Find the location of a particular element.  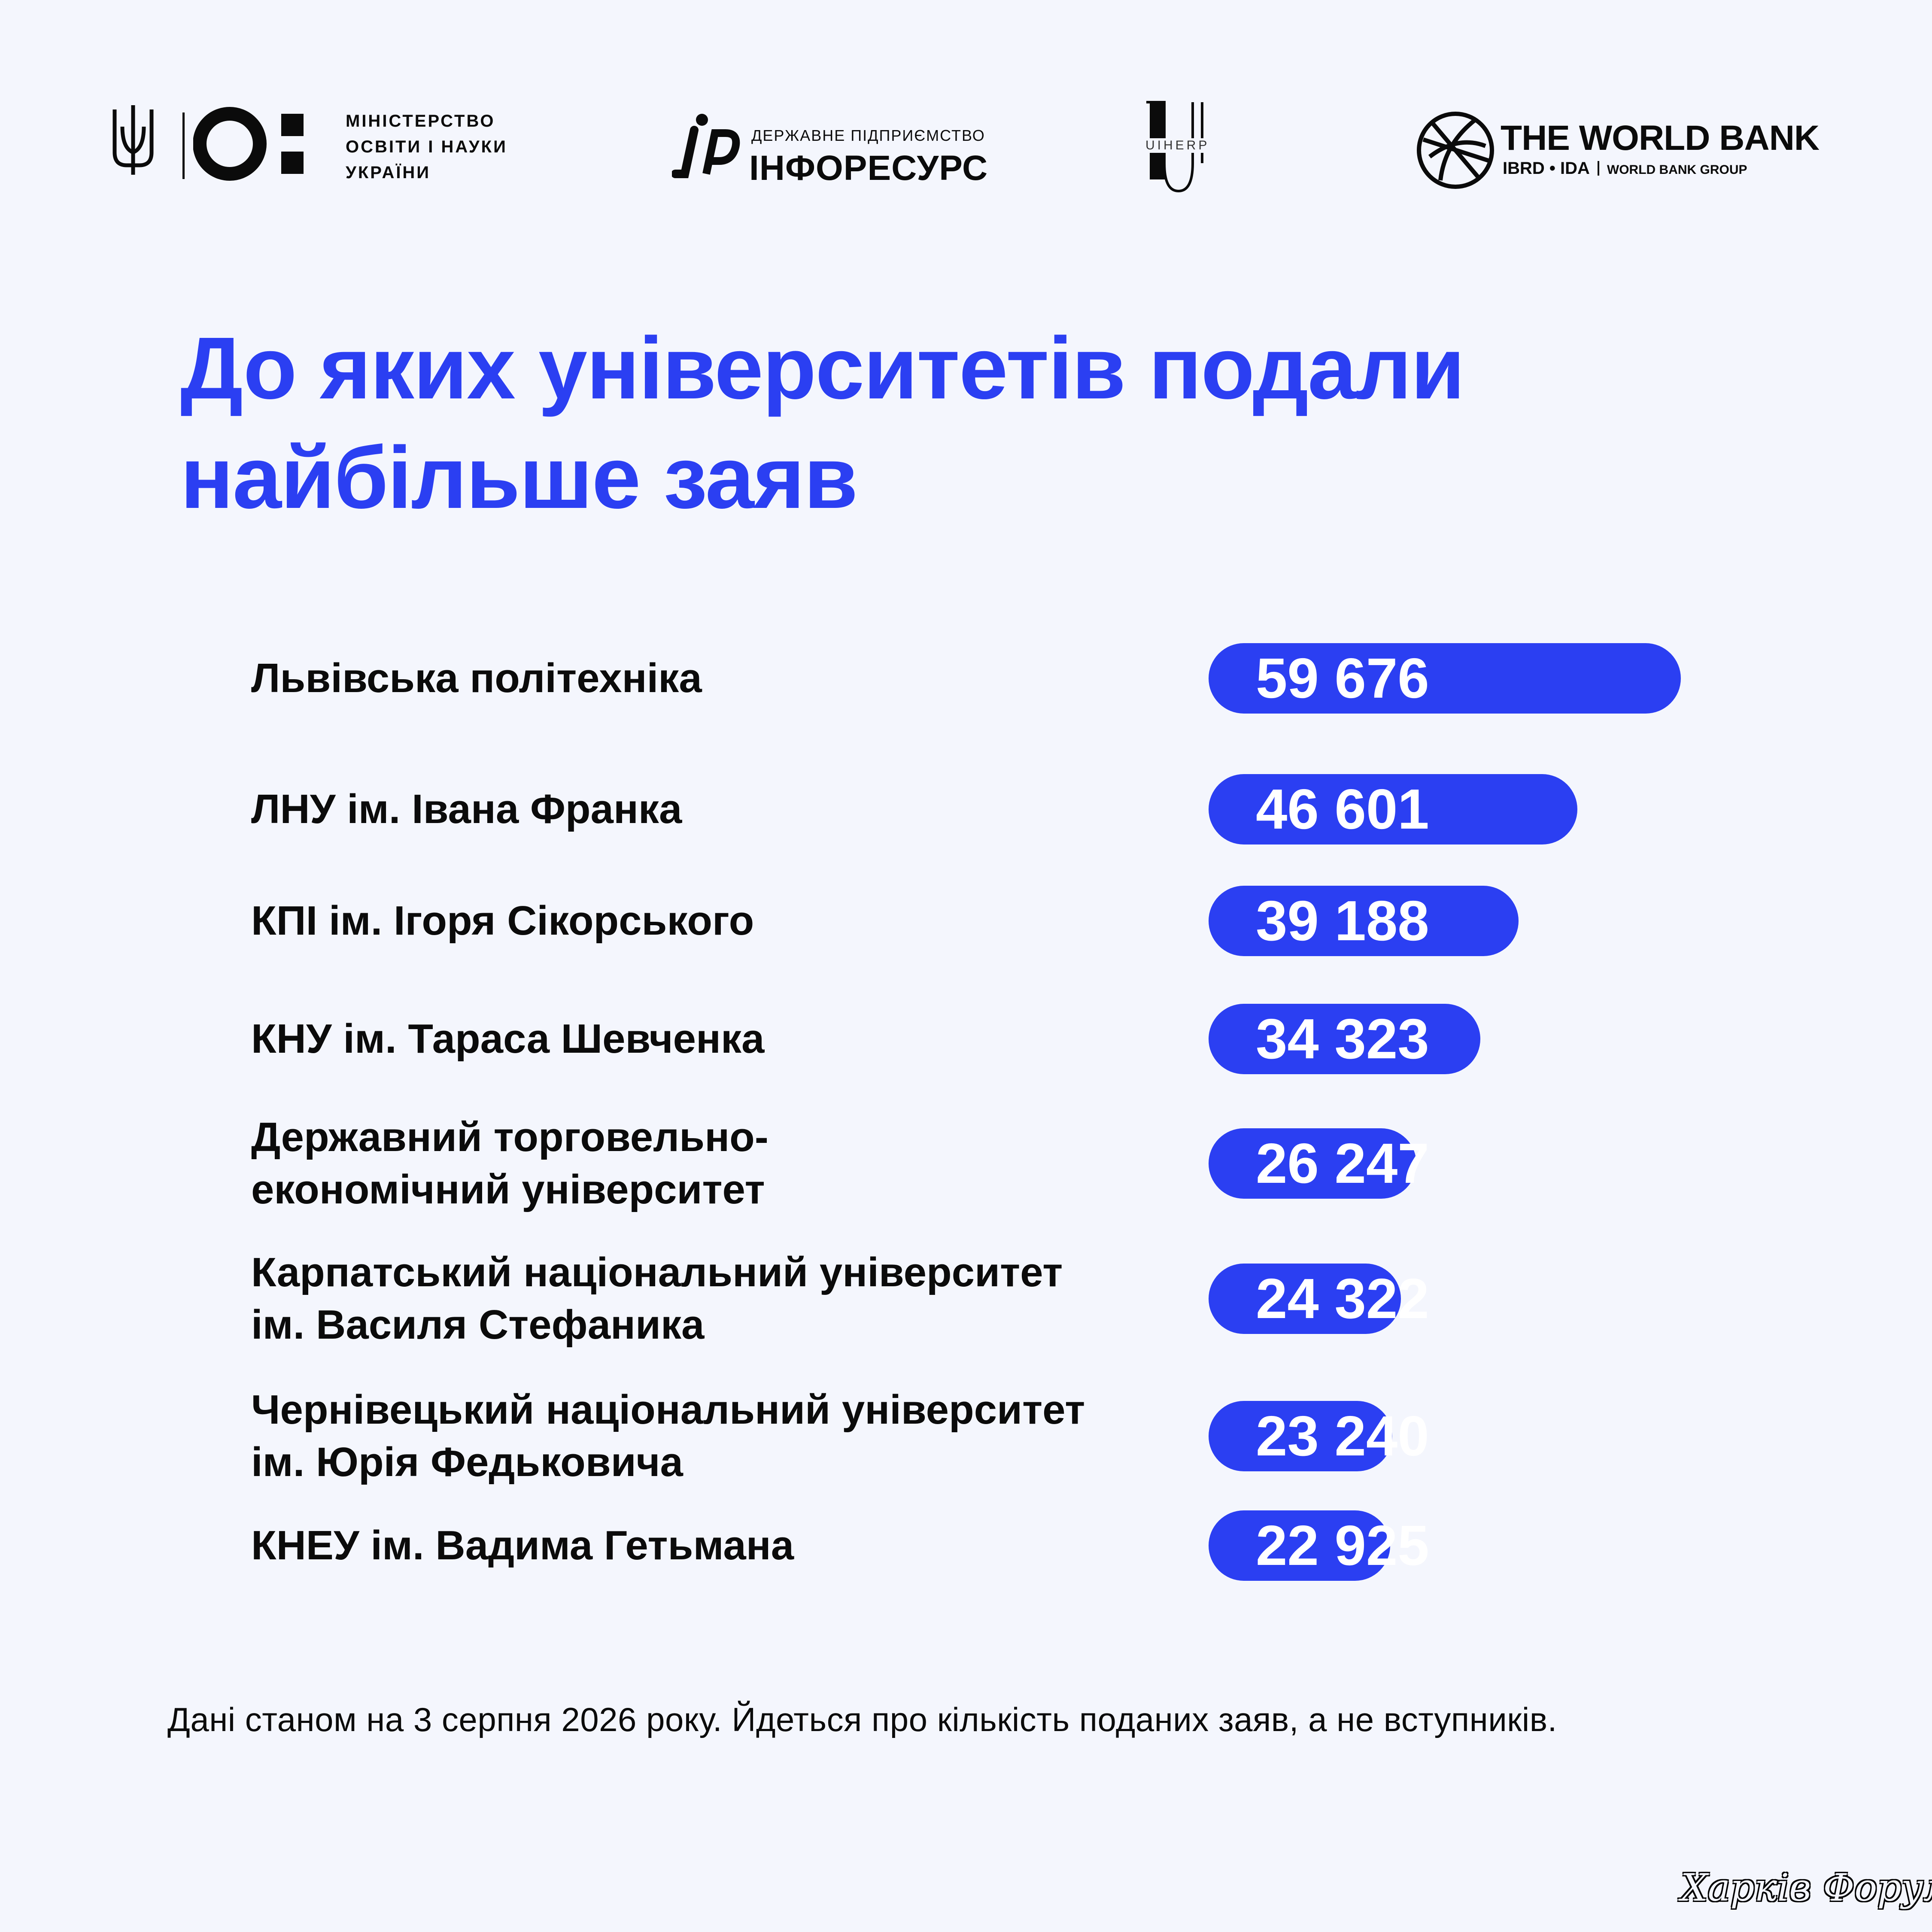

bar-value-label-5: 26 247 is located at coordinates (1342, 1163).